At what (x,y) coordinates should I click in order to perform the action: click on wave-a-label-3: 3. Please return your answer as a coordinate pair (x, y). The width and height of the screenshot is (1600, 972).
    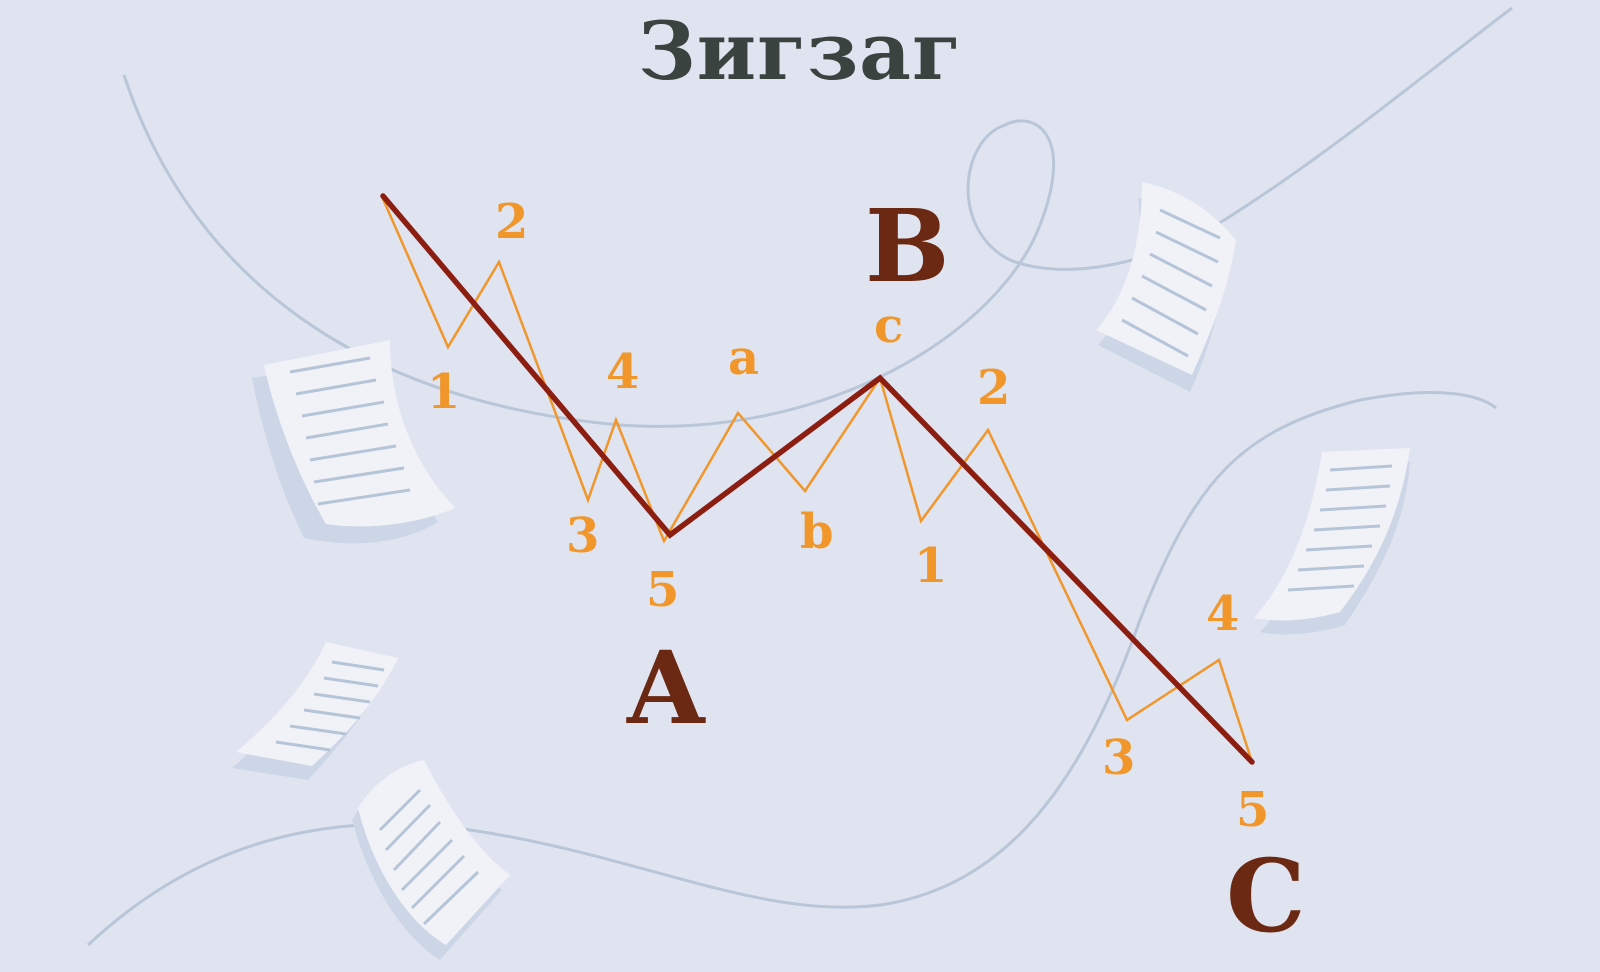
    Looking at the image, I should click on (583, 536).